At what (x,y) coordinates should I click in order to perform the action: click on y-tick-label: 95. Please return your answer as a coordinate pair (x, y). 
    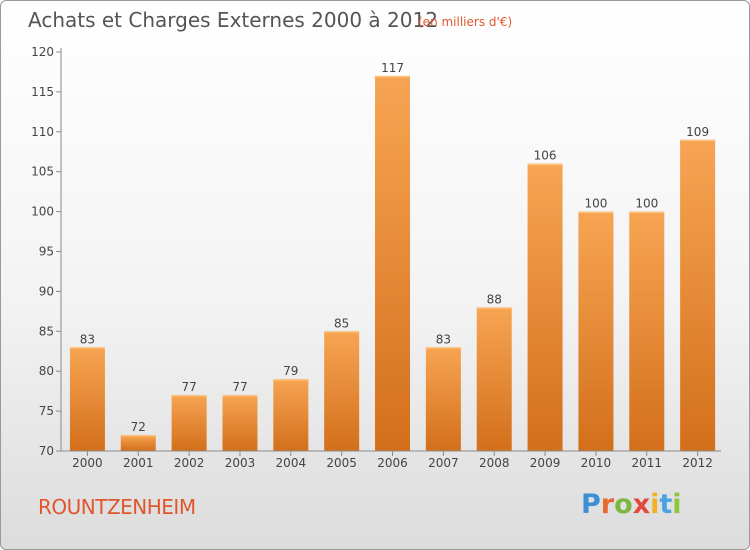
    Looking at the image, I should click on (46, 252).